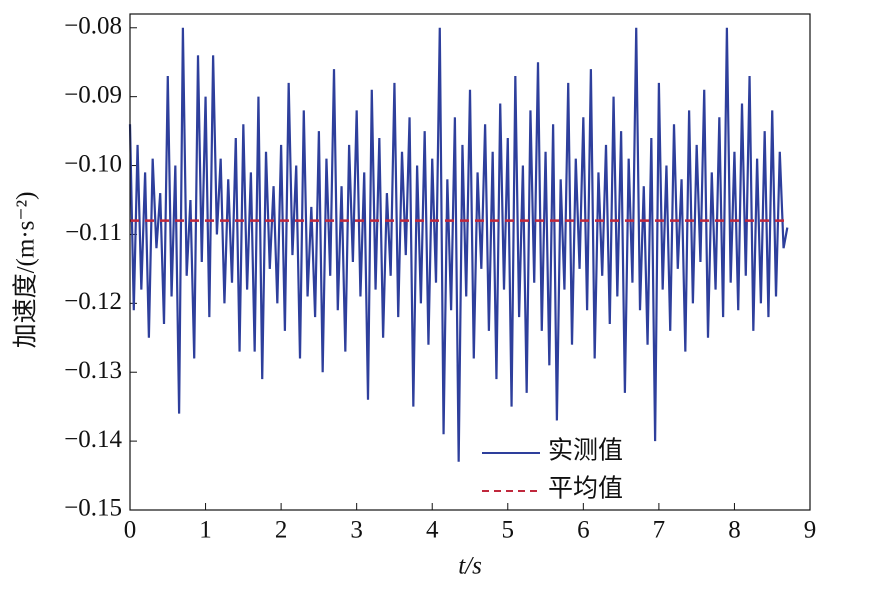 The width and height of the screenshot is (879, 594). Describe the element at coordinates (93, 232) in the screenshot. I see `y-tick-label: −0.11` at that location.